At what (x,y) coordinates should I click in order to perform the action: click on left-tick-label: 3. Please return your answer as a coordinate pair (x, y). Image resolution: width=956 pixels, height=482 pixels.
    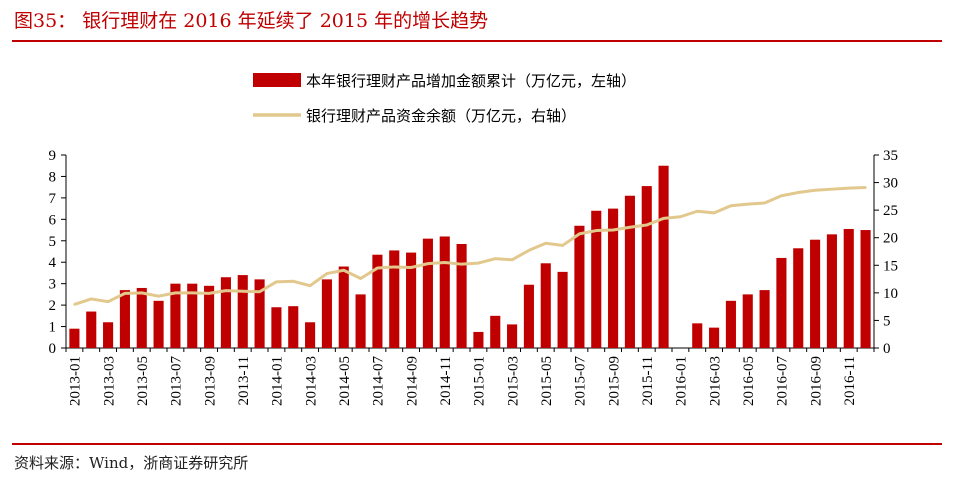
    Looking at the image, I should click on (53, 285).